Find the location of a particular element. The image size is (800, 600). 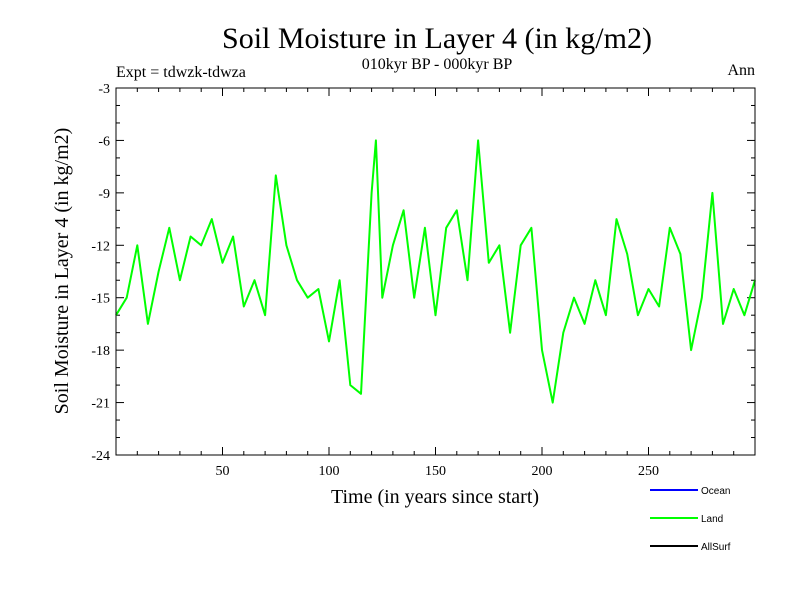

chart-subtitle: 010kyr BP - 000kyr BP is located at coordinates (437, 64).